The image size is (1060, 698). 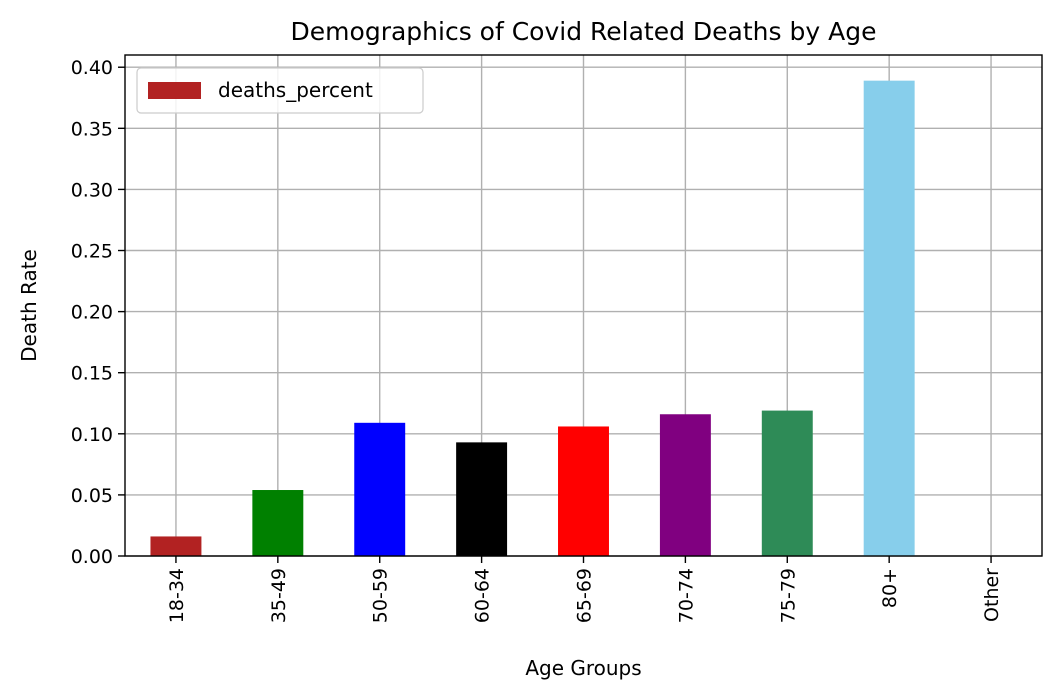 What do you see at coordinates (279, 595) in the screenshot?
I see `x-tick-label-35-49: 35-49` at bounding box center [279, 595].